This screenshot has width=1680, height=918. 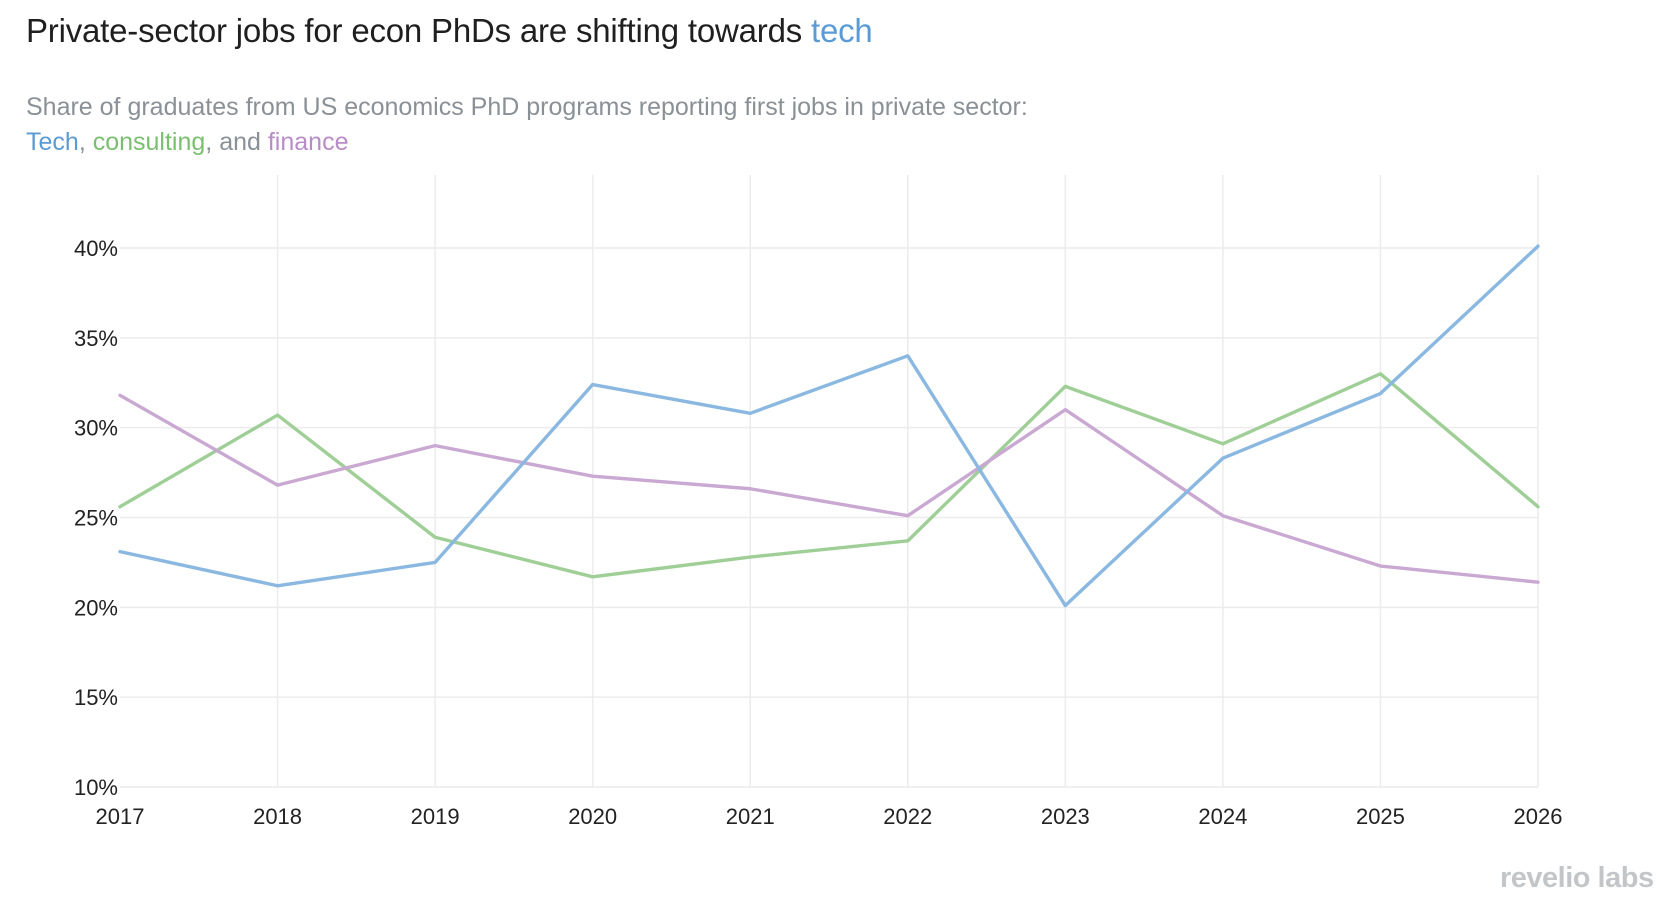 What do you see at coordinates (96, 248) in the screenshot?
I see `y-tick-label: 40%` at bounding box center [96, 248].